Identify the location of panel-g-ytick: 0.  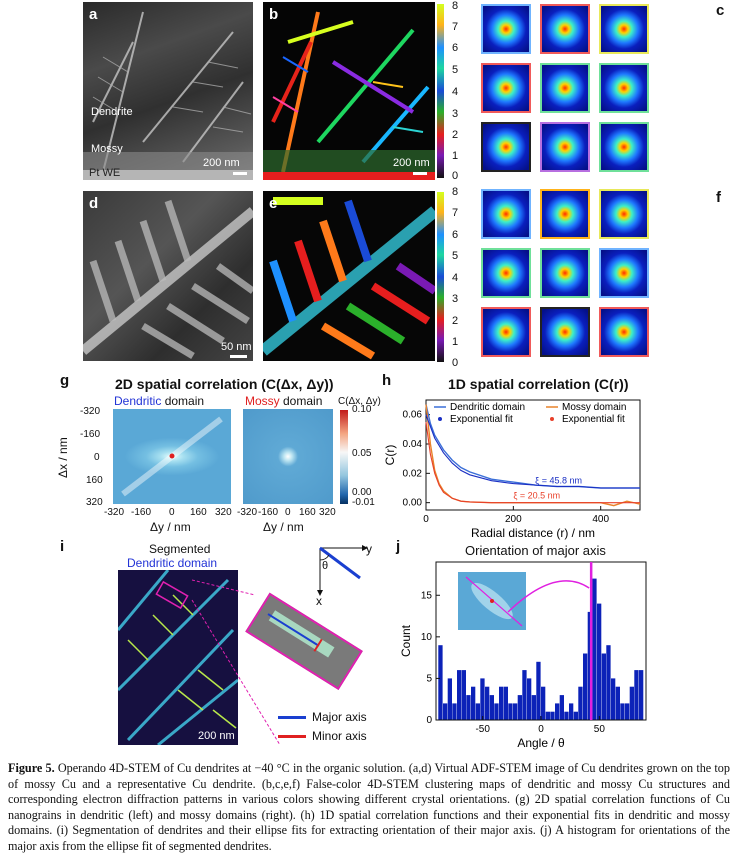
(97, 457).